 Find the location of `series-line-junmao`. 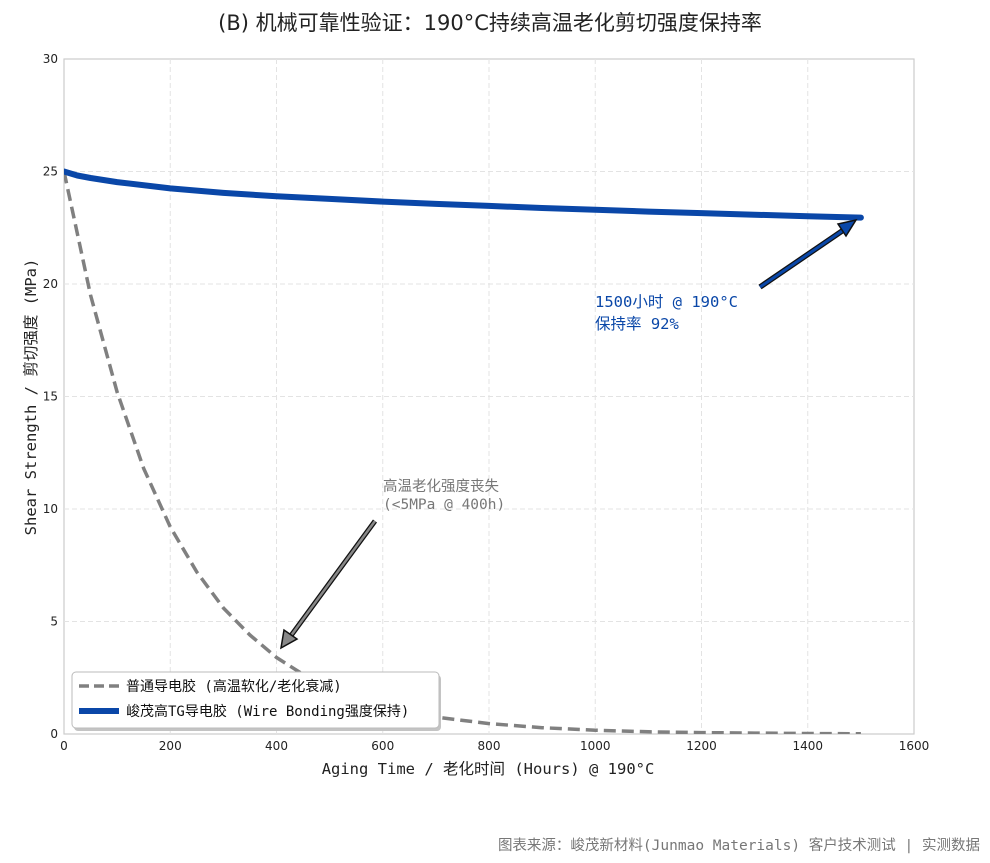

series-line-junmao is located at coordinates (464, 194).